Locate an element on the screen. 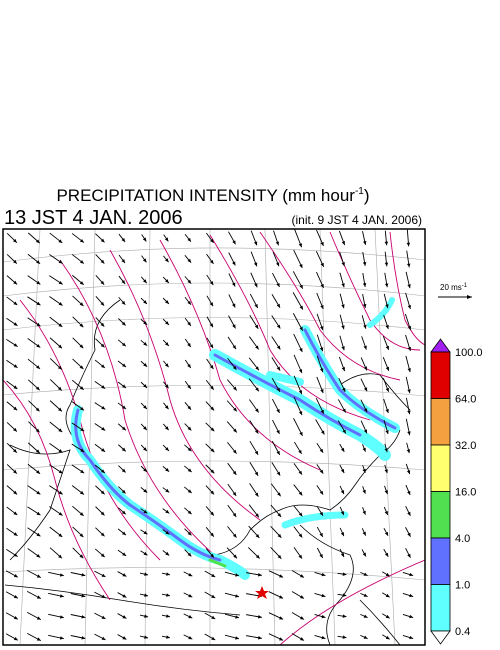 This screenshot has width=500, height=650. title-text: PRECIPITATION INTENSITY (mm hour is located at coordinates (205, 195).